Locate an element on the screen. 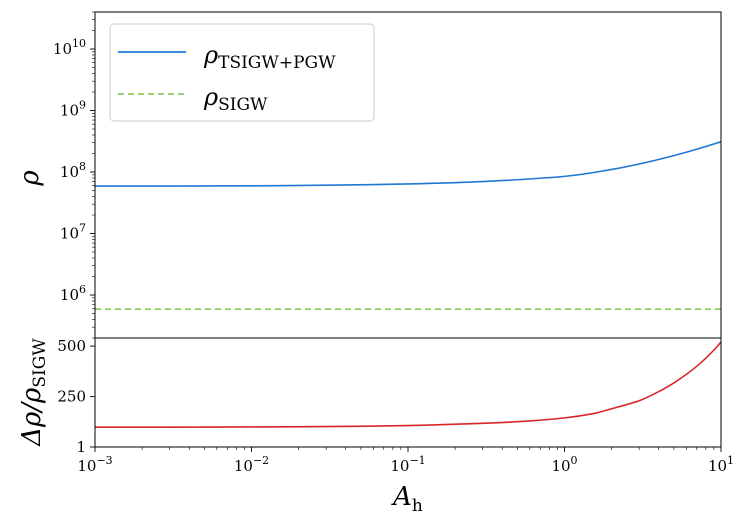 This screenshot has height=525, width=747. bottom-yticks: 1 250 500 is located at coordinates (76, 396).